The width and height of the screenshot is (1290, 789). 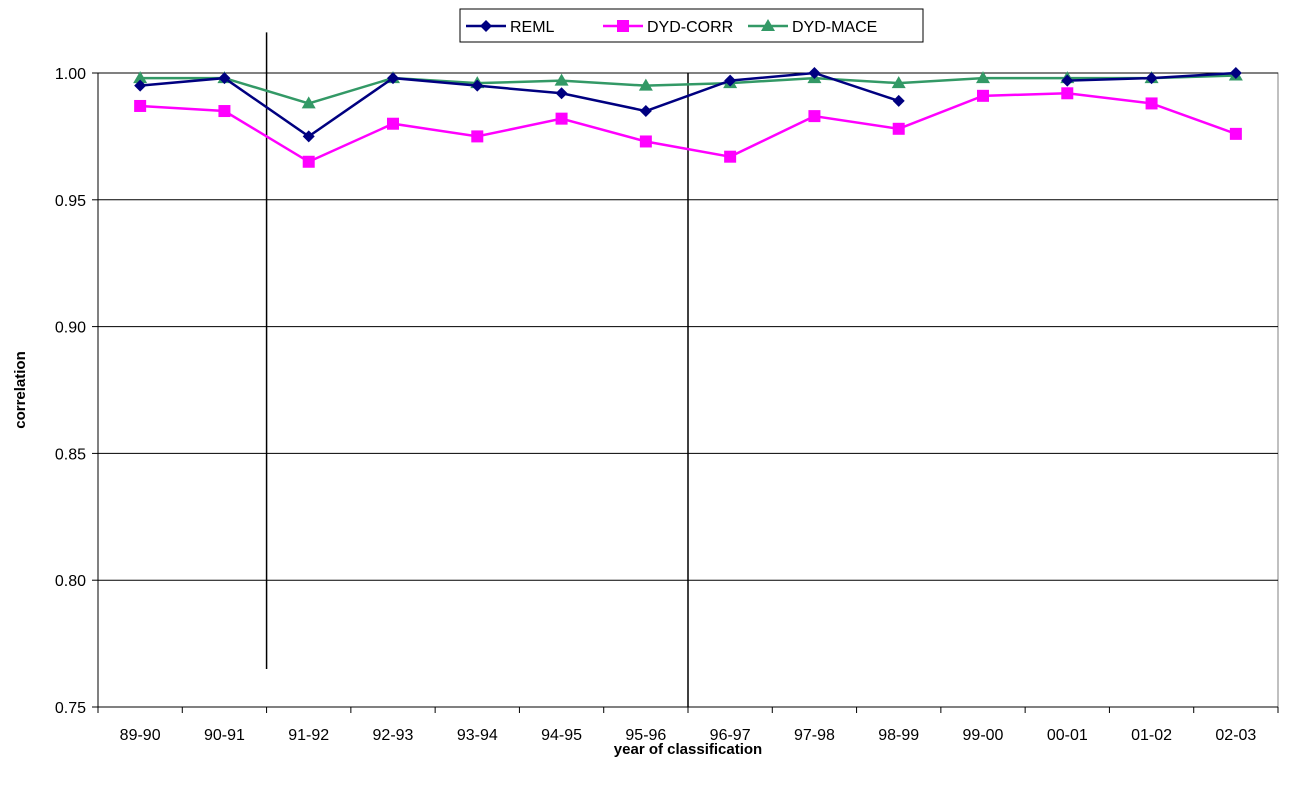 What do you see at coordinates (1151, 735) in the screenshot?
I see `x-tick-label: 01-02` at bounding box center [1151, 735].